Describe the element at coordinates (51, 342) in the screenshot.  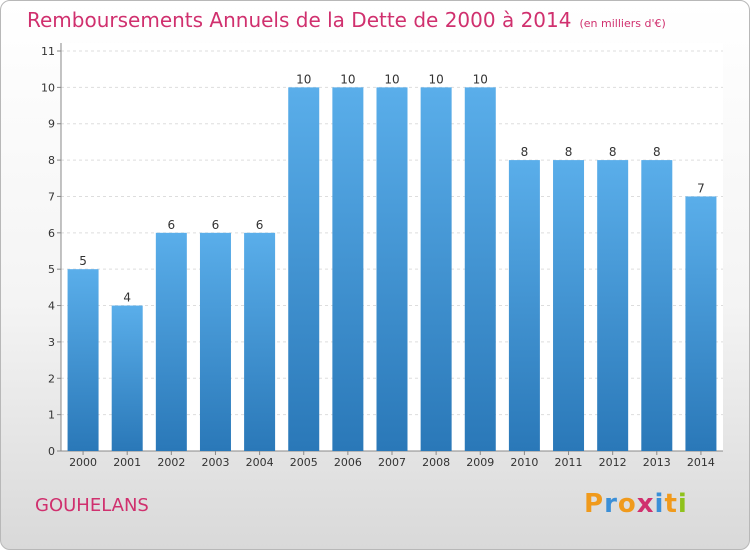
I see `y-tick-label: 3` at that location.